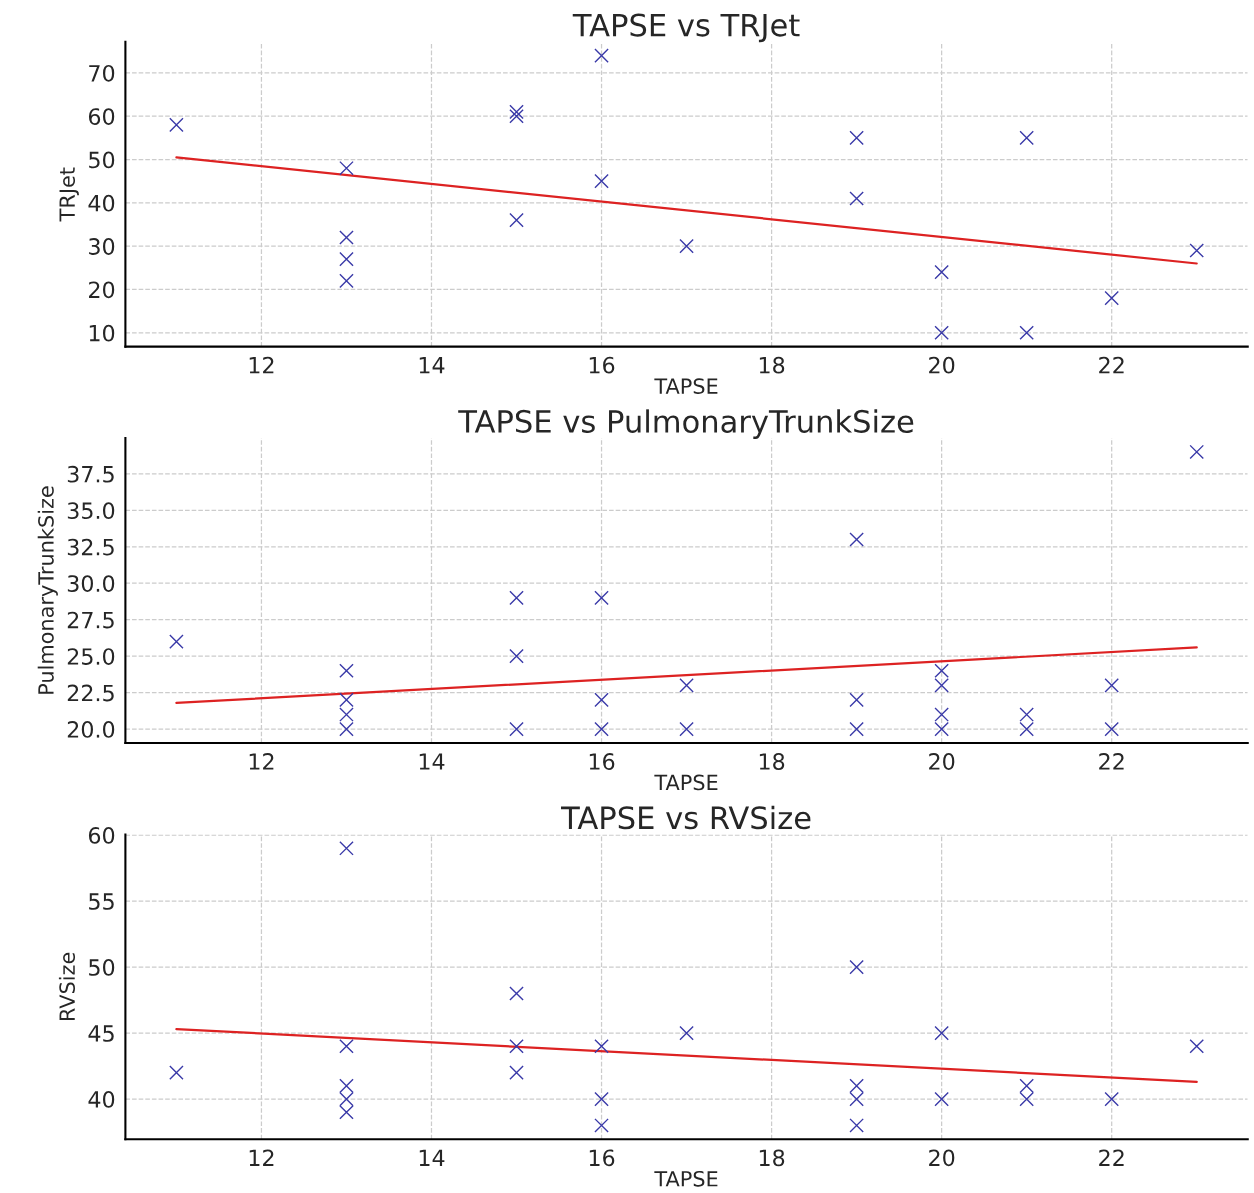 This screenshot has height=1193, width=1254. I want to click on chart-title: TAPSE vs PulmonaryTrunkSize, so click(686, 424).